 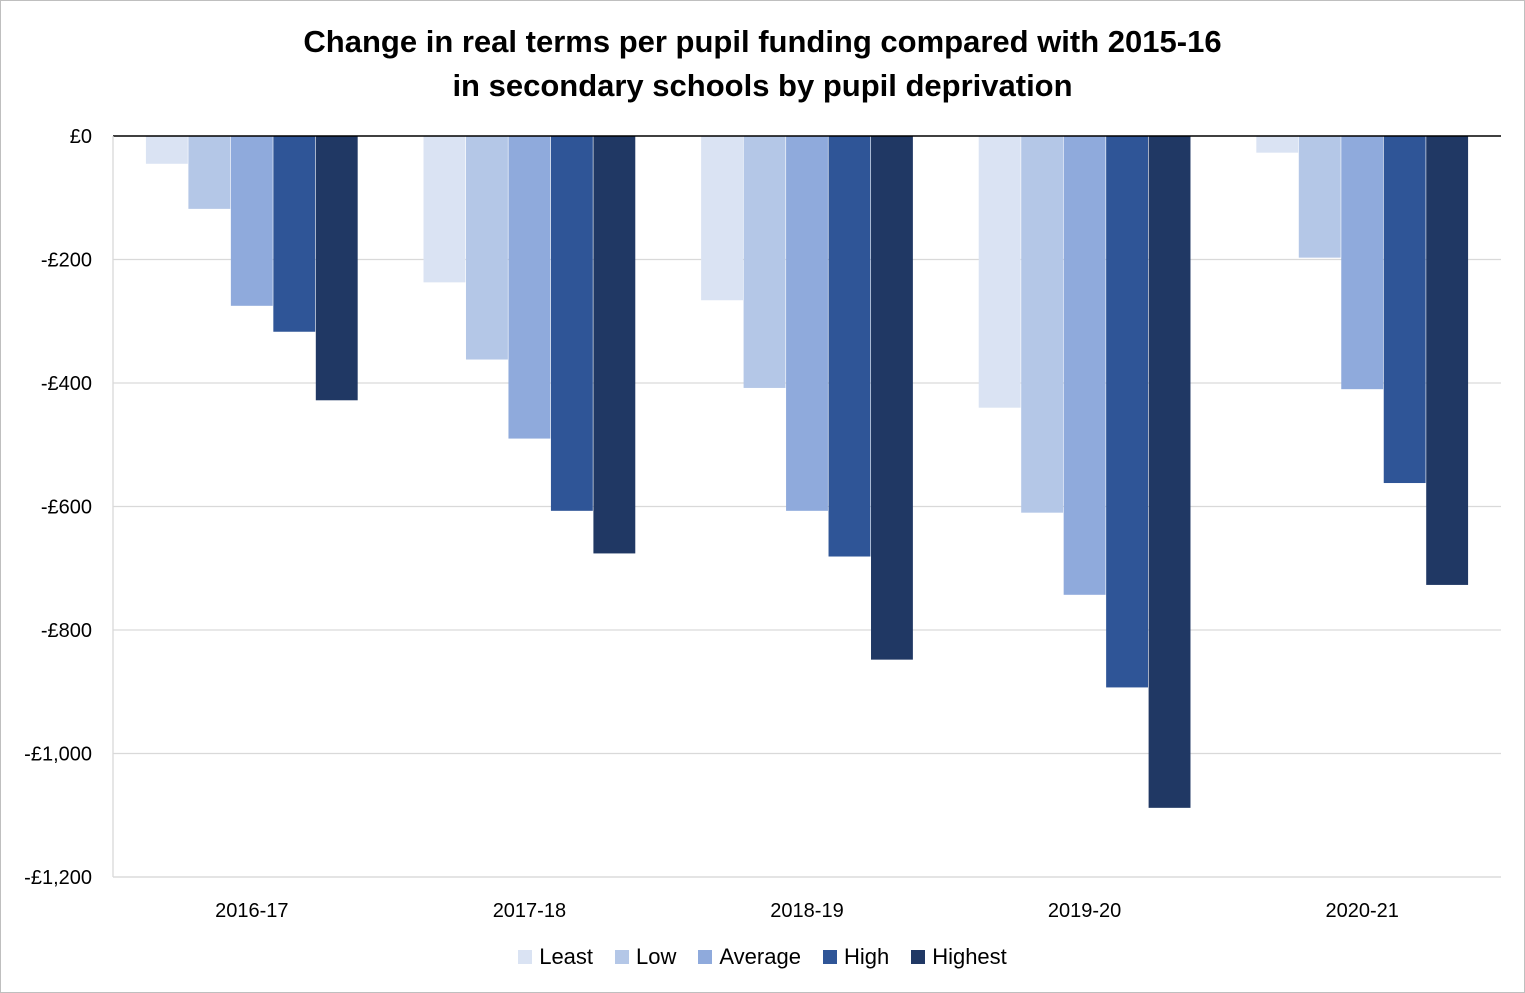 What do you see at coordinates (566, 956) in the screenshot?
I see `legend-label: Least` at bounding box center [566, 956].